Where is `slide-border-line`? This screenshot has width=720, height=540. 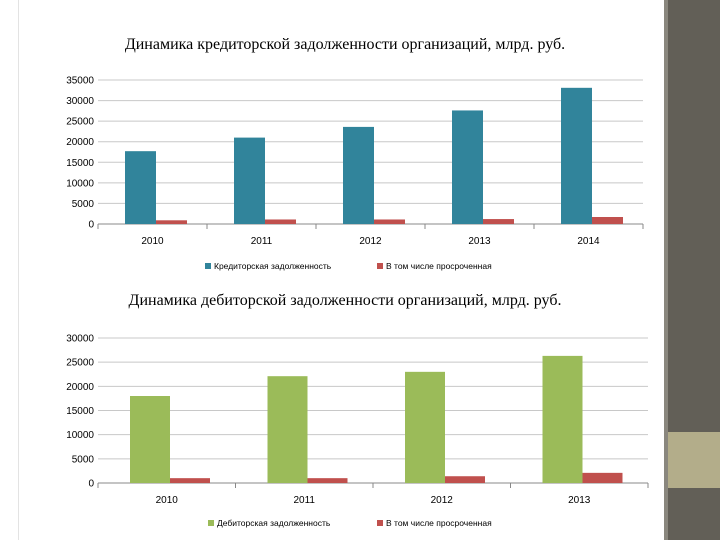 slide-border-line is located at coordinates (18, 270).